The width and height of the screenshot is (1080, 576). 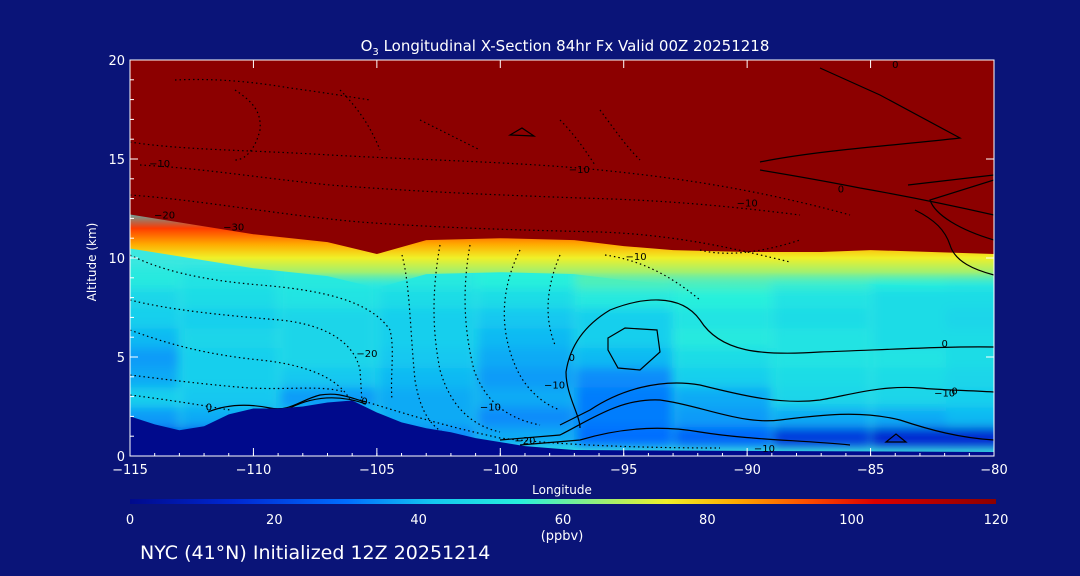 I want to click on x-tick-label: −95, so click(x=623, y=470).